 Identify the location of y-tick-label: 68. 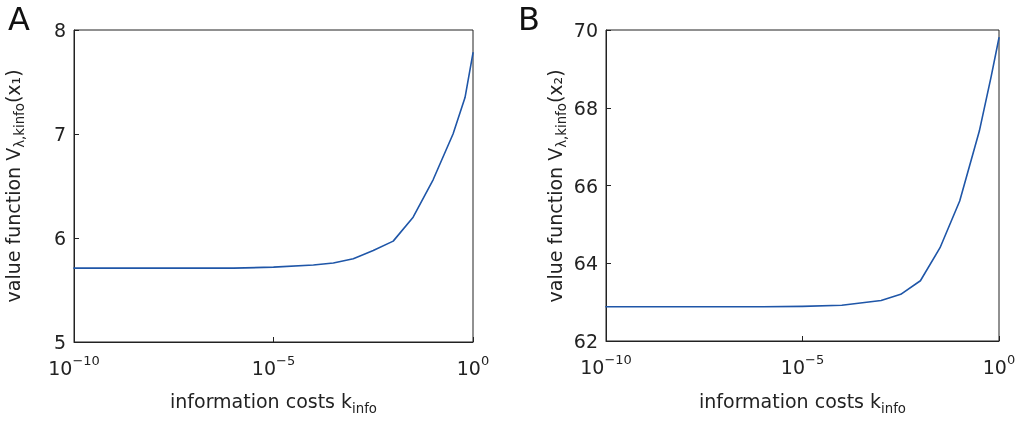
(585, 107).